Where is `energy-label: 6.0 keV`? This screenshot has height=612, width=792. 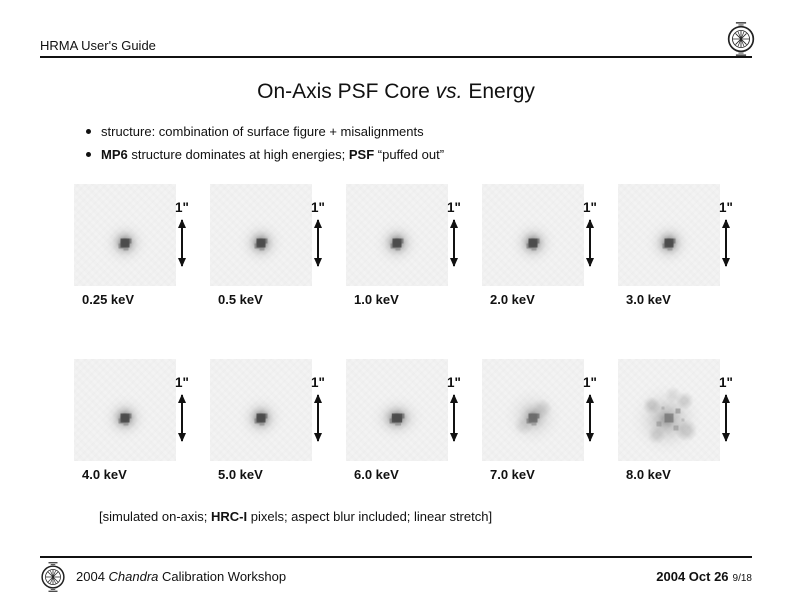 energy-label: 6.0 keV is located at coordinates (376, 474).